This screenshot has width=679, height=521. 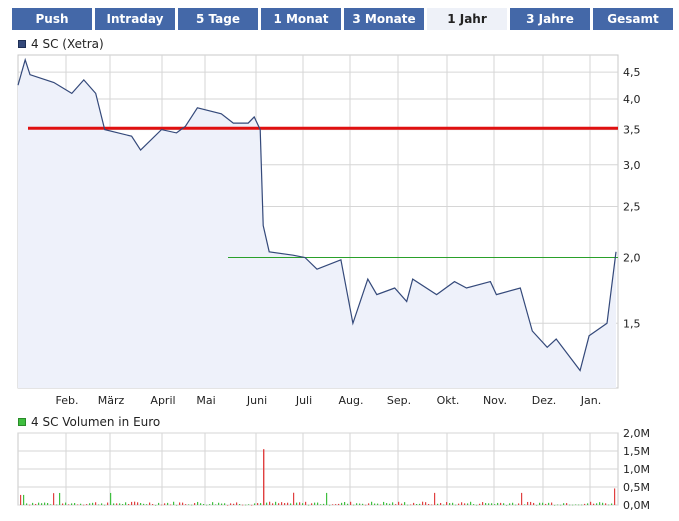 I want to click on tab-intraday: Intraday, so click(x=135, y=19).